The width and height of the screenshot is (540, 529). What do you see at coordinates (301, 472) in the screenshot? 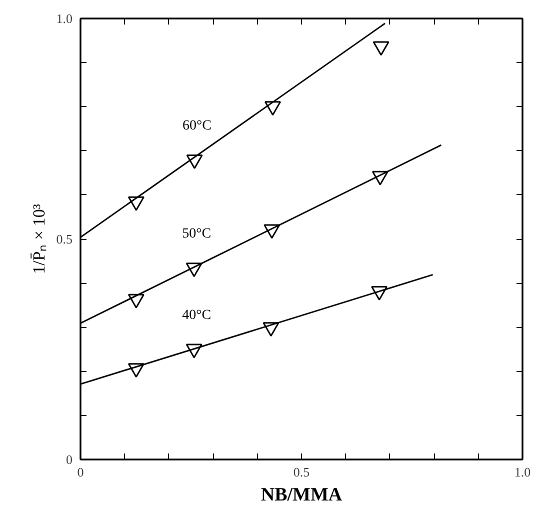
I see `x-tick-label: 0.5` at bounding box center [301, 472].